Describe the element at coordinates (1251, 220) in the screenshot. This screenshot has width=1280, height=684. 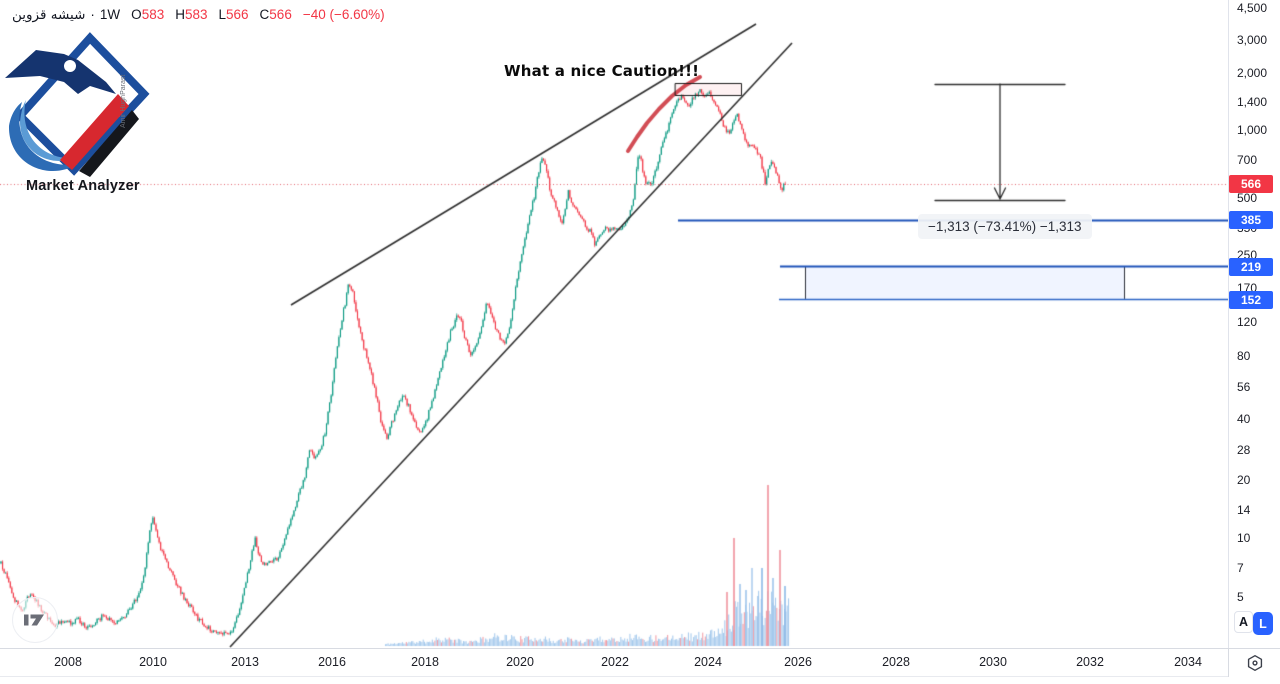
I see `price-level-badge: 385` at that location.